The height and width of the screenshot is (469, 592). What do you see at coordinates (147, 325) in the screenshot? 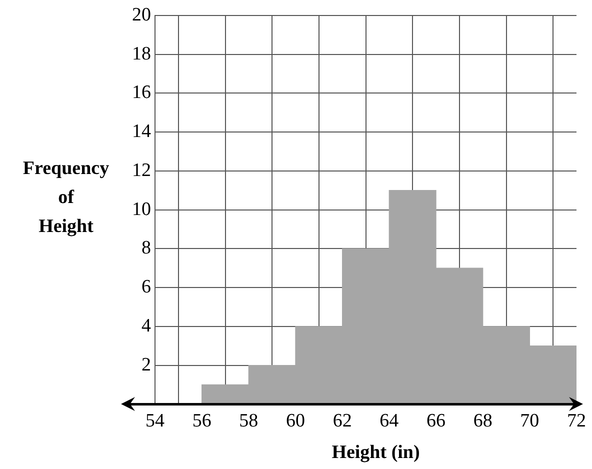
I see `y-tick-label: 4` at bounding box center [147, 325].